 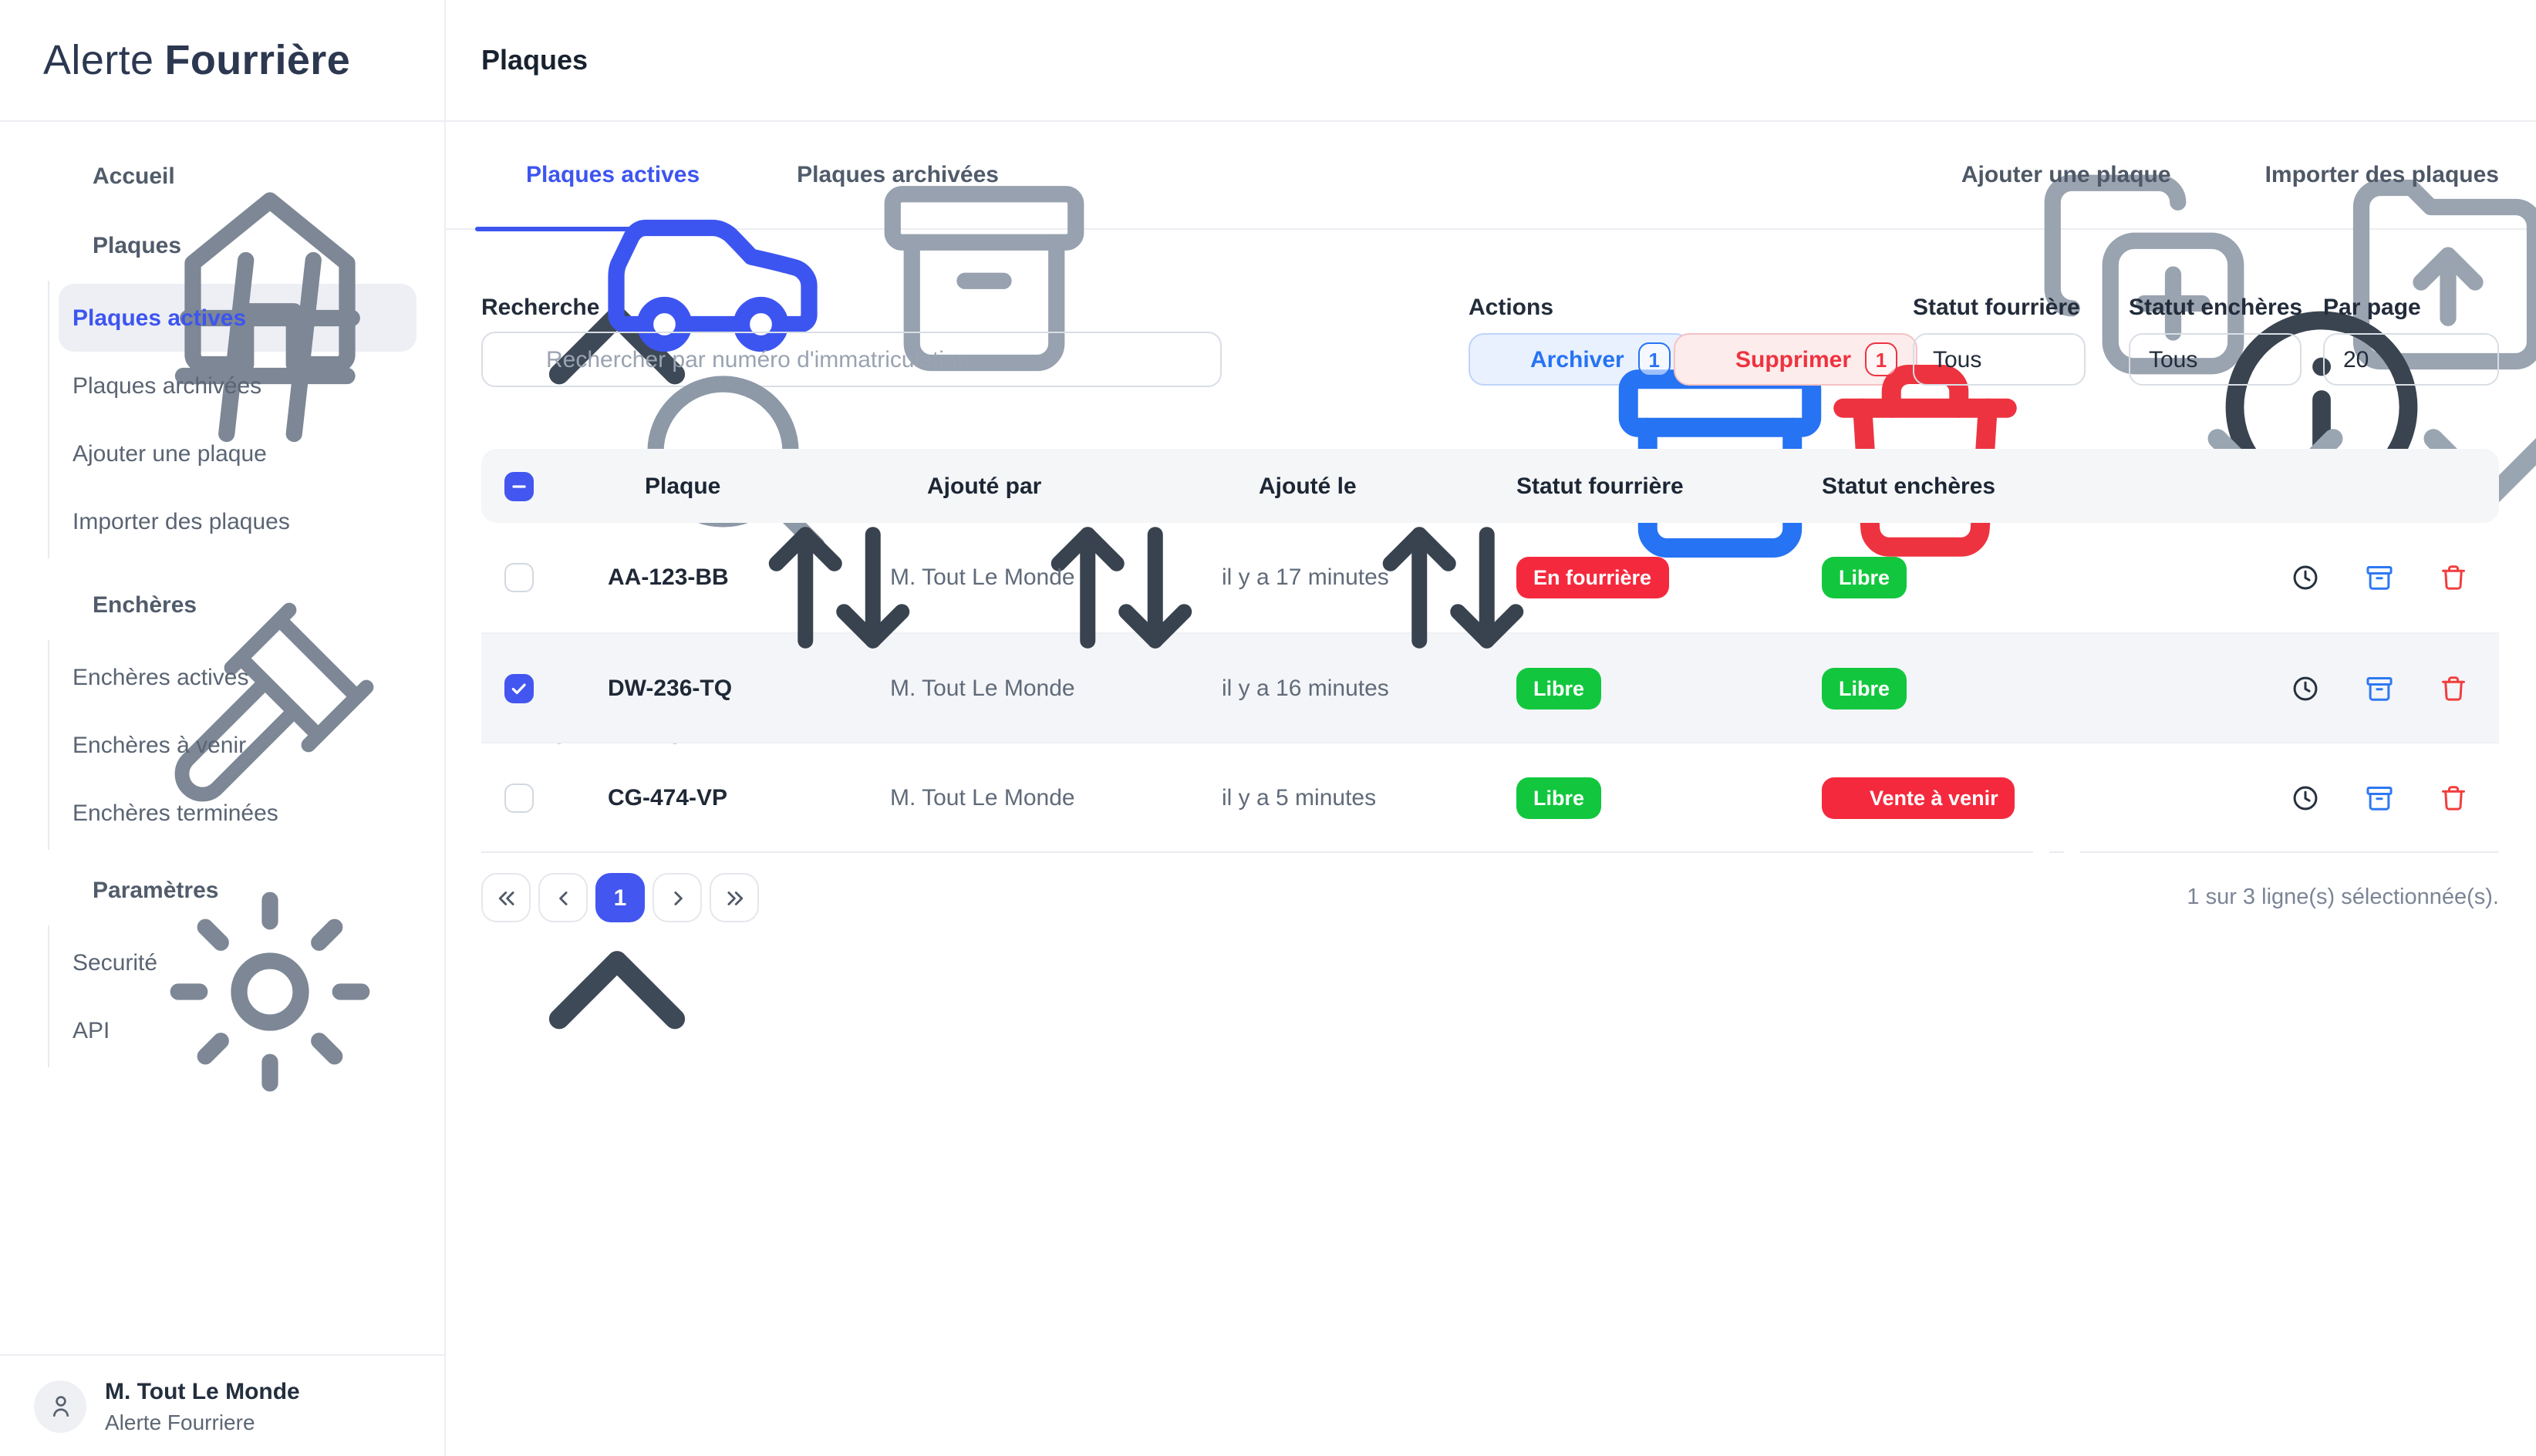 What do you see at coordinates (563, 898) in the screenshot?
I see `prev-page-button` at bounding box center [563, 898].